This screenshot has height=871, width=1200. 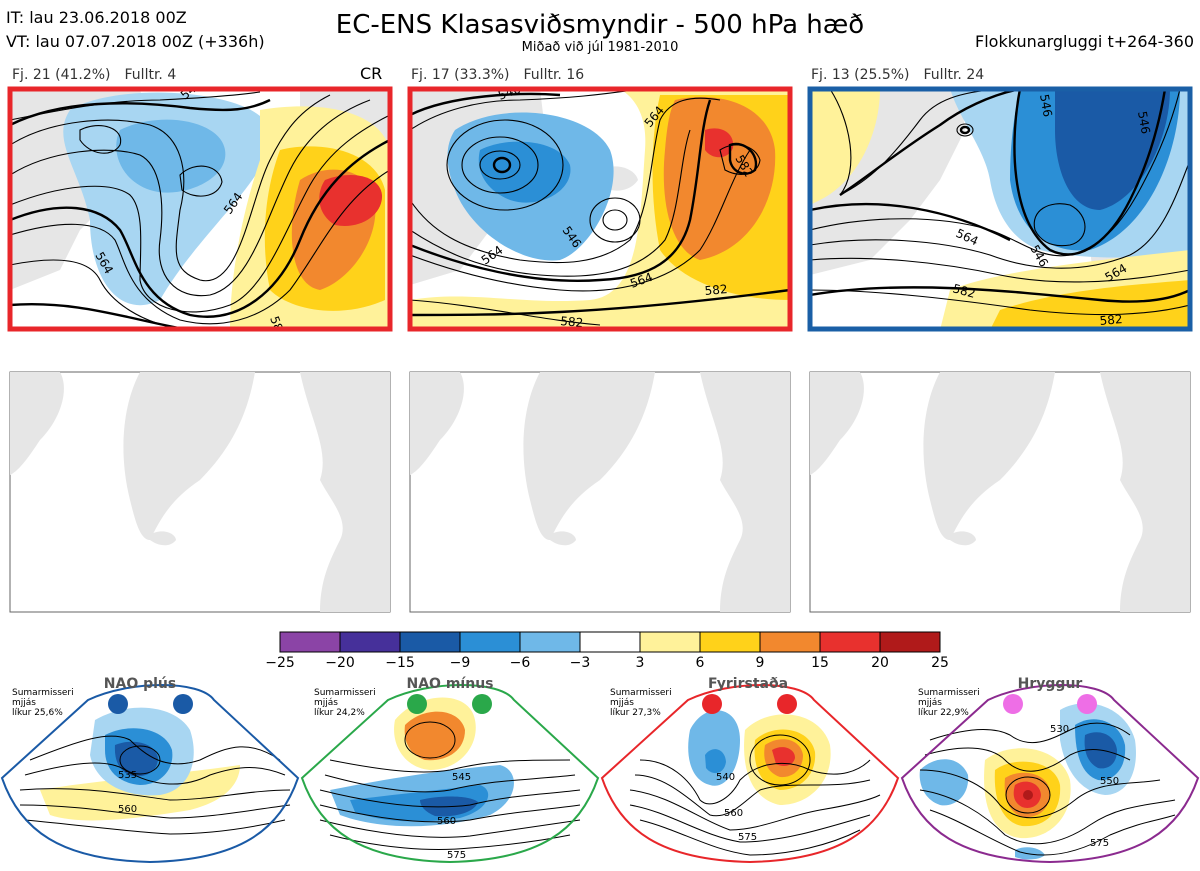 I want to click on colorbar-tick-label: 6, so click(x=700, y=663).